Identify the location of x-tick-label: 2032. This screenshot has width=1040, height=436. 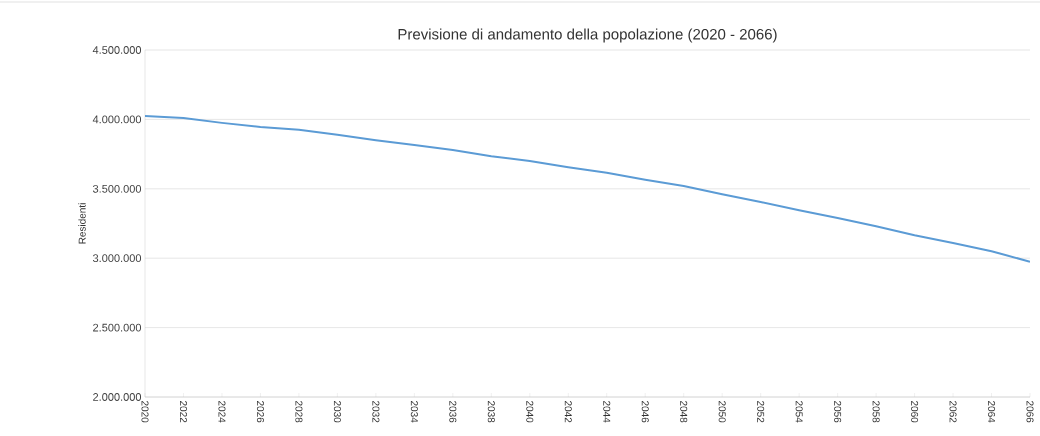
(376, 412).